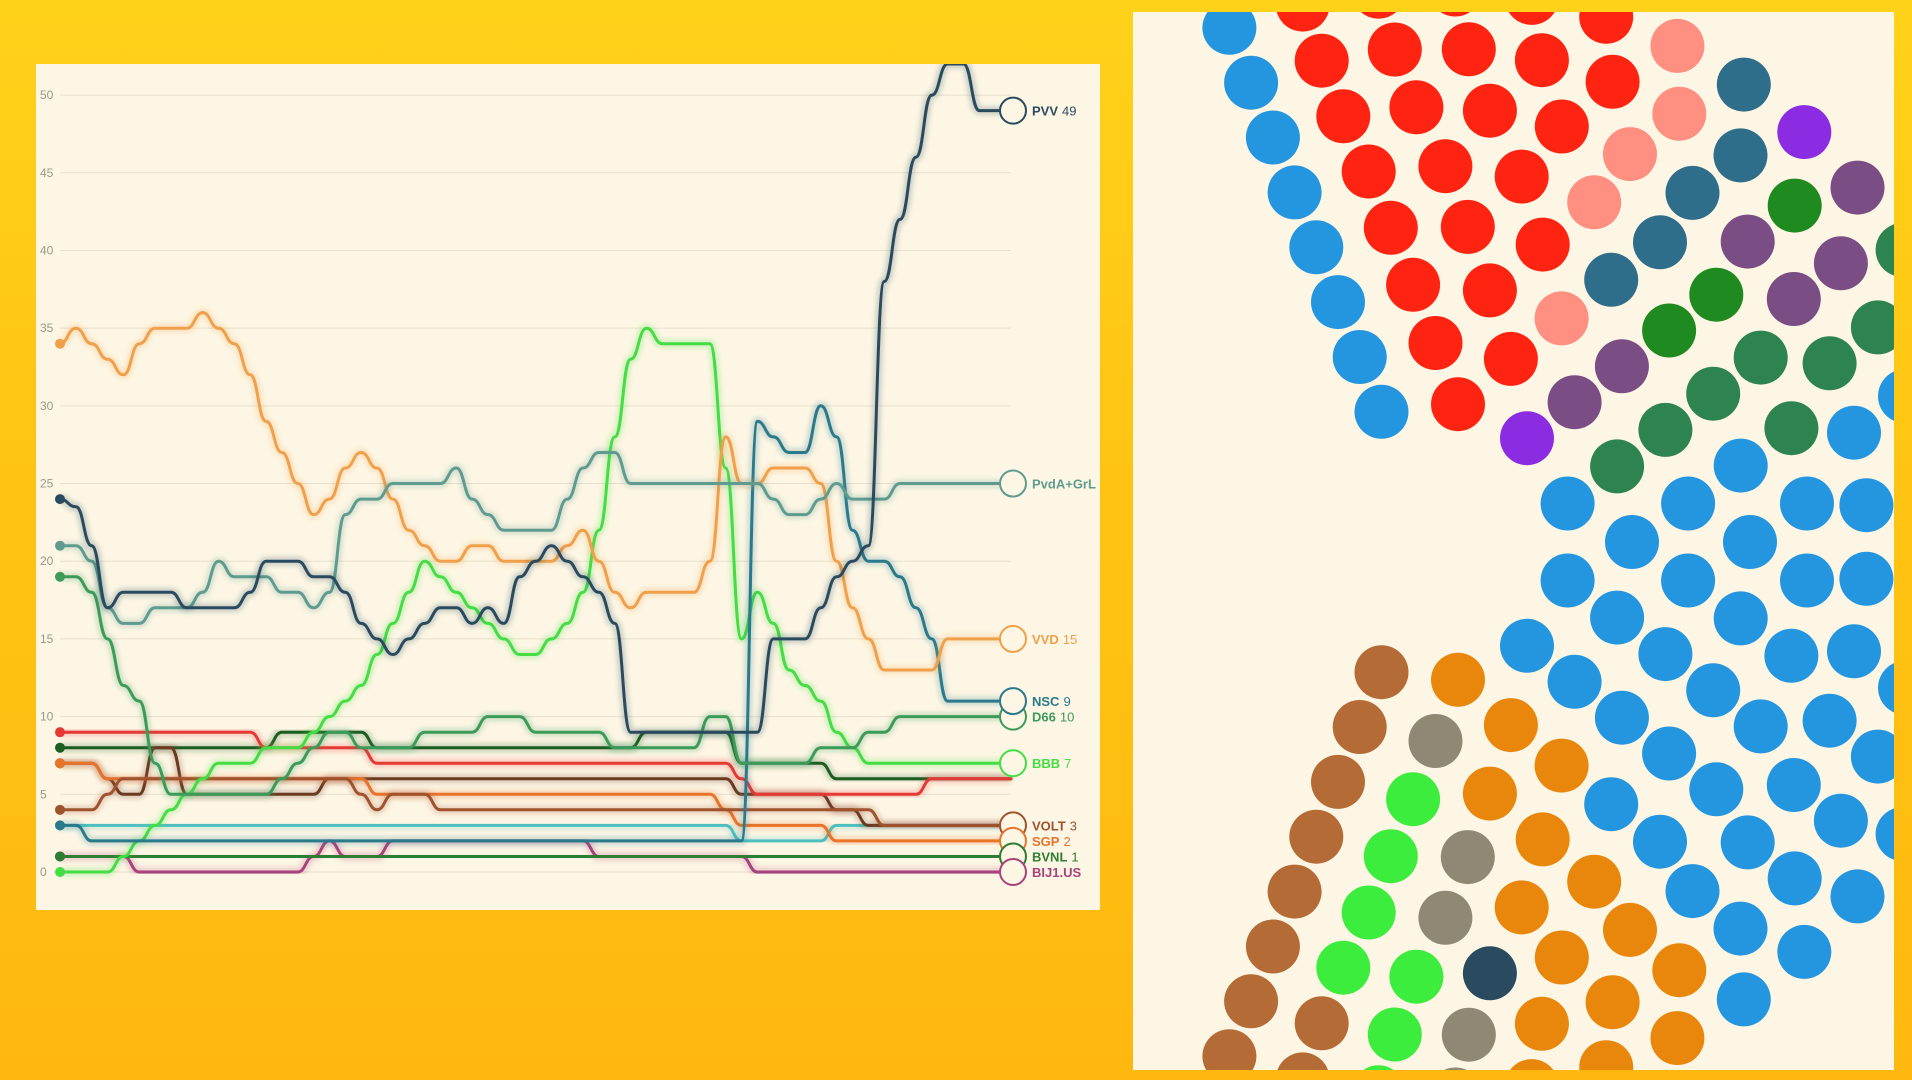 The image size is (1912, 1080). I want to click on series-logo-badge-bij1-us, so click(1013, 872).